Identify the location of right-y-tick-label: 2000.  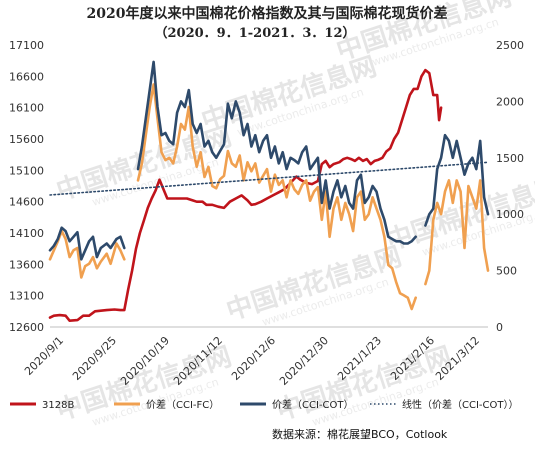
(510, 101).